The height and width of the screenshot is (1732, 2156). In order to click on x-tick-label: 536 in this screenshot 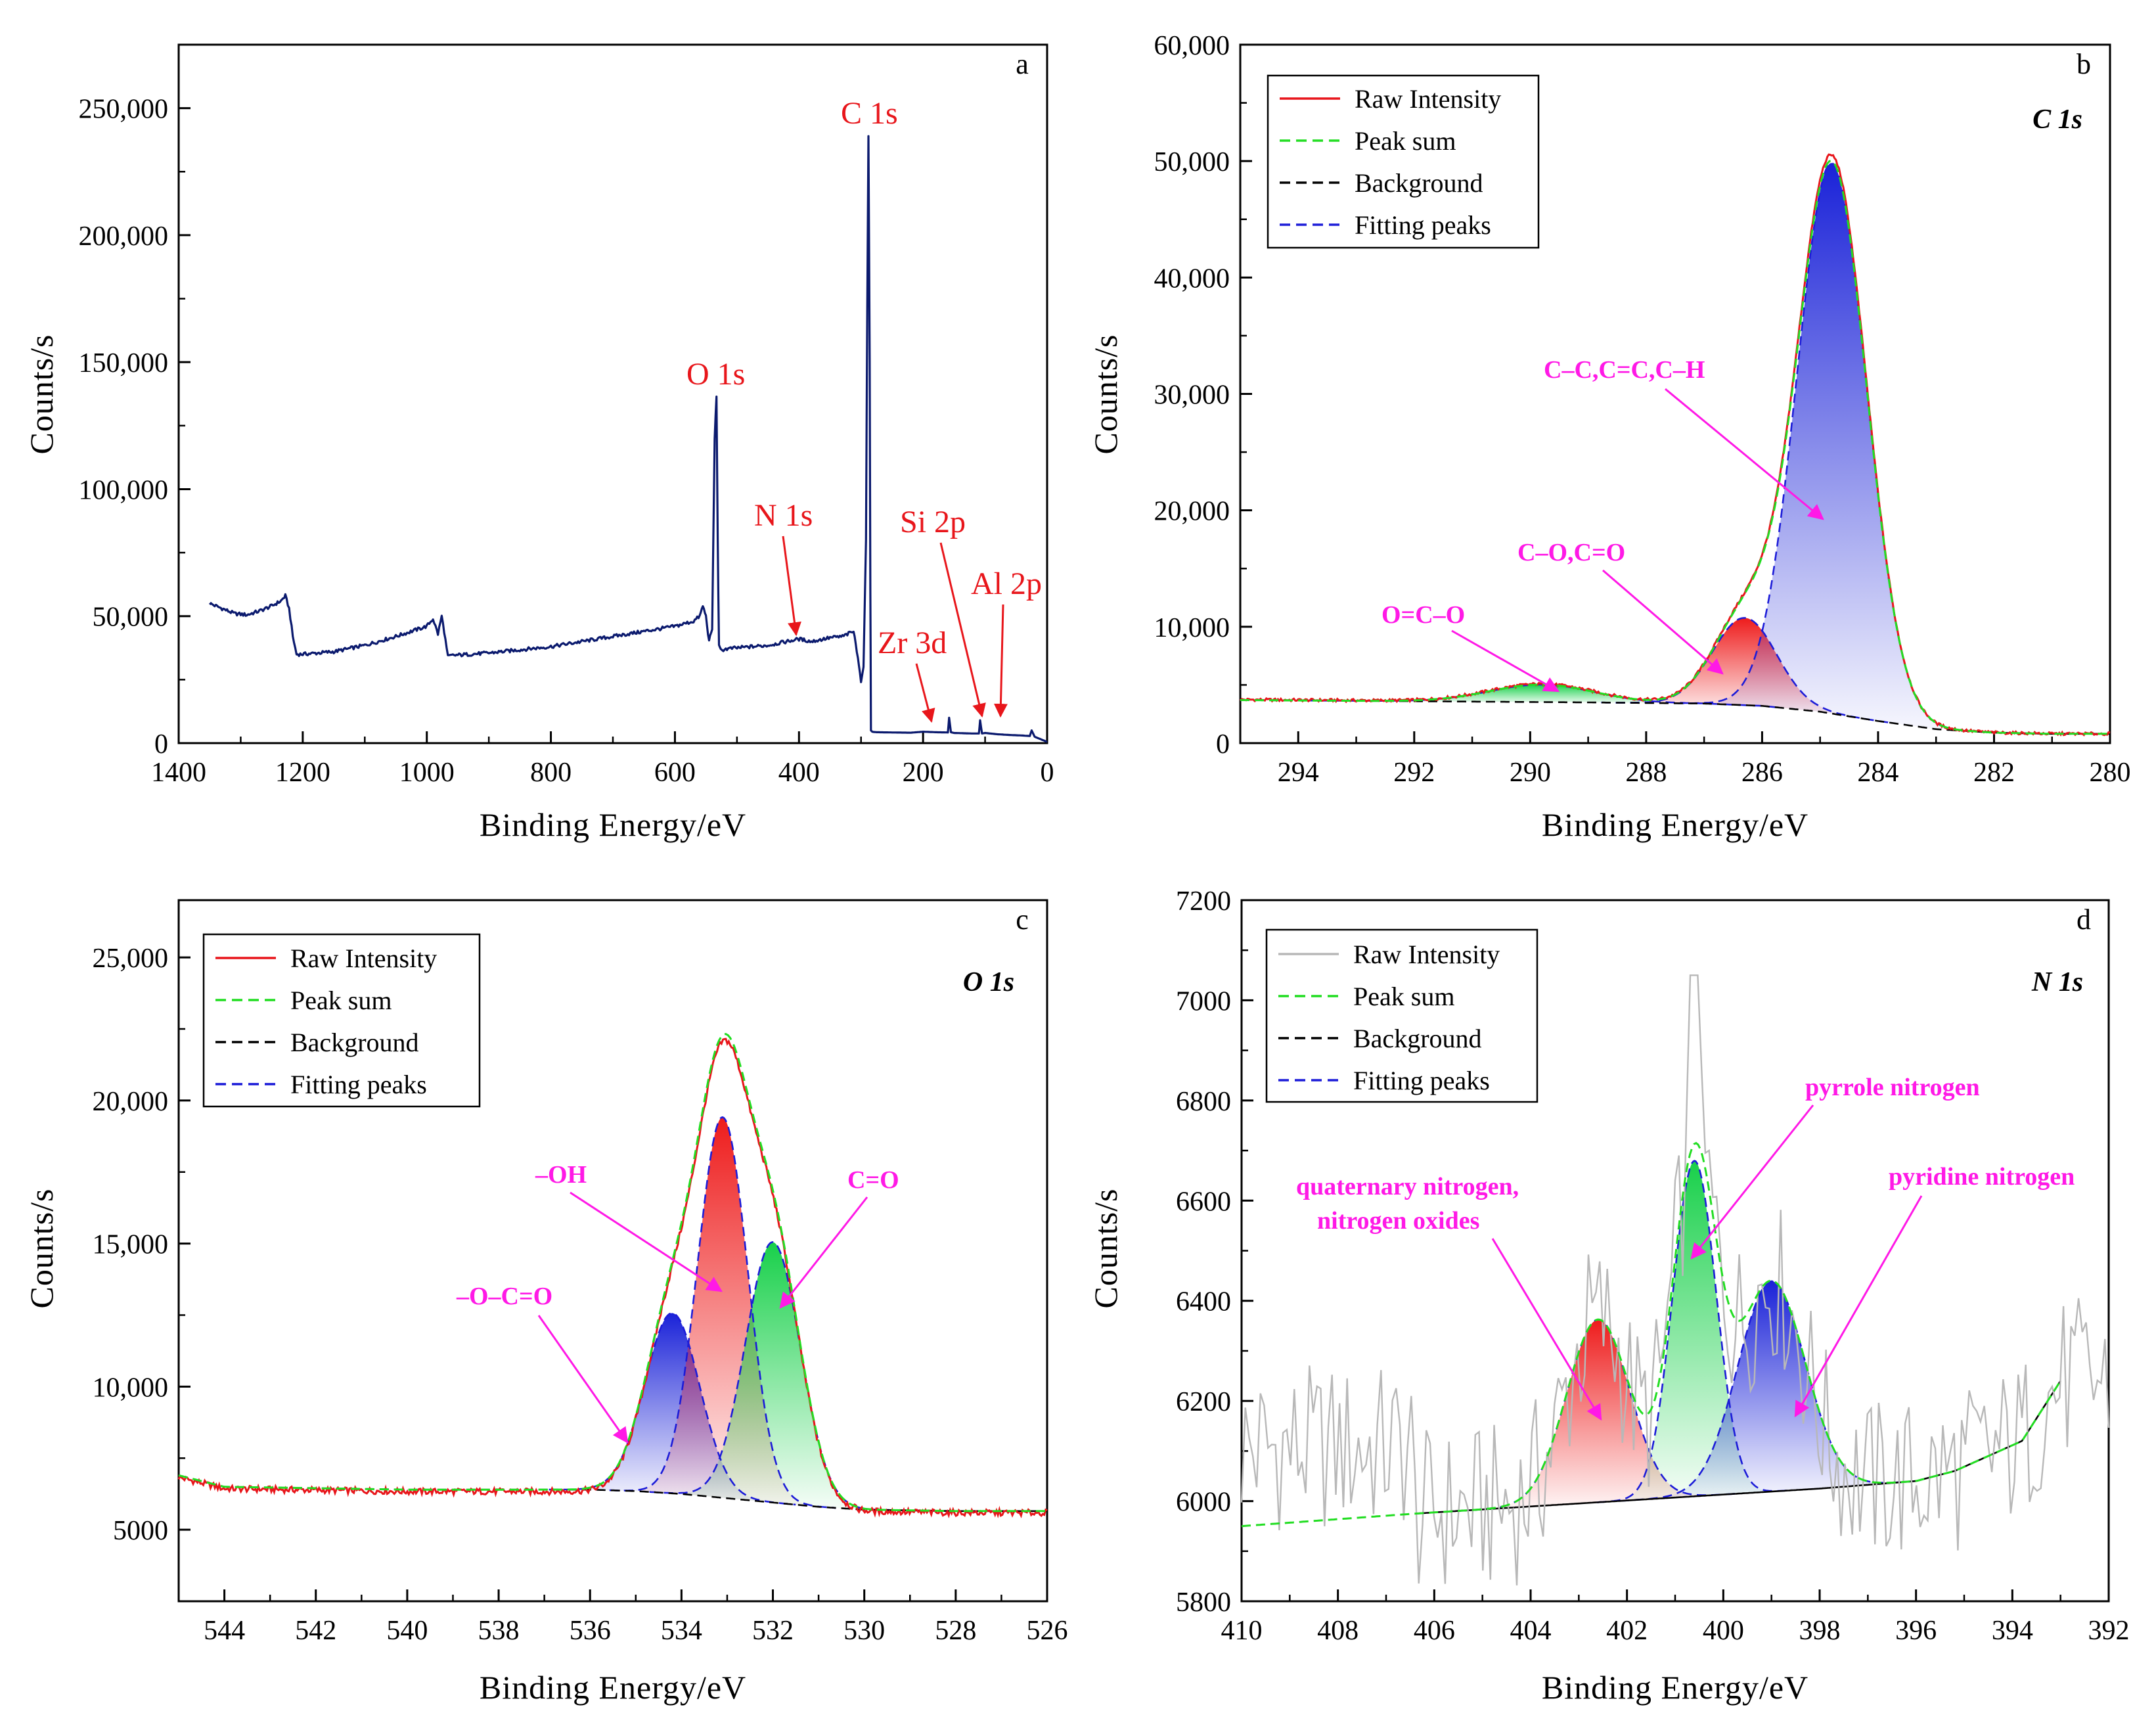, I will do `click(590, 1631)`.